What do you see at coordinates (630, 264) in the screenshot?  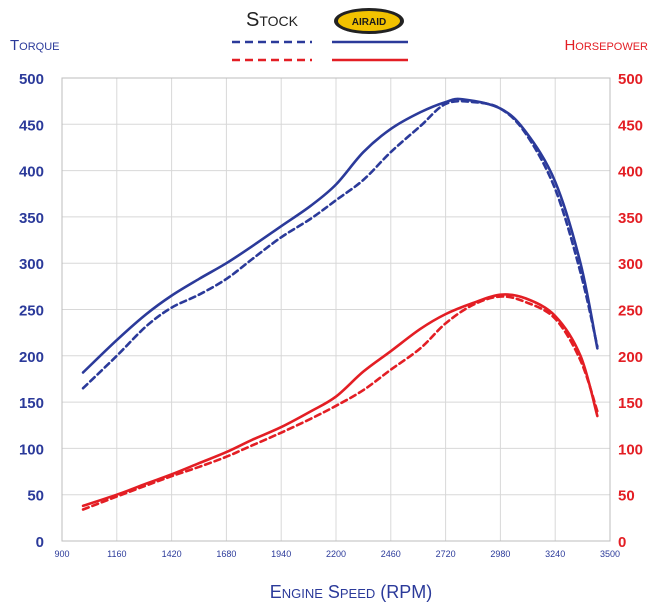 I see `y-tick-label-right: 300` at bounding box center [630, 264].